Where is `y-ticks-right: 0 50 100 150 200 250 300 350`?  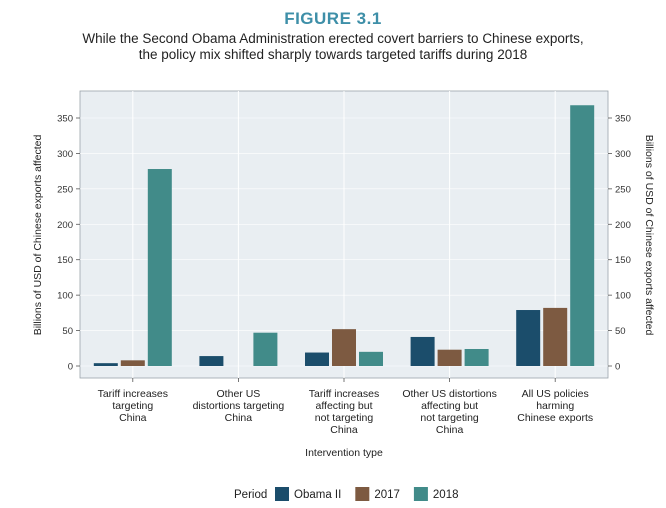
y-ticks-right: 0 50 100 150 200 250 300 350 is located at coordinates (619, 243).